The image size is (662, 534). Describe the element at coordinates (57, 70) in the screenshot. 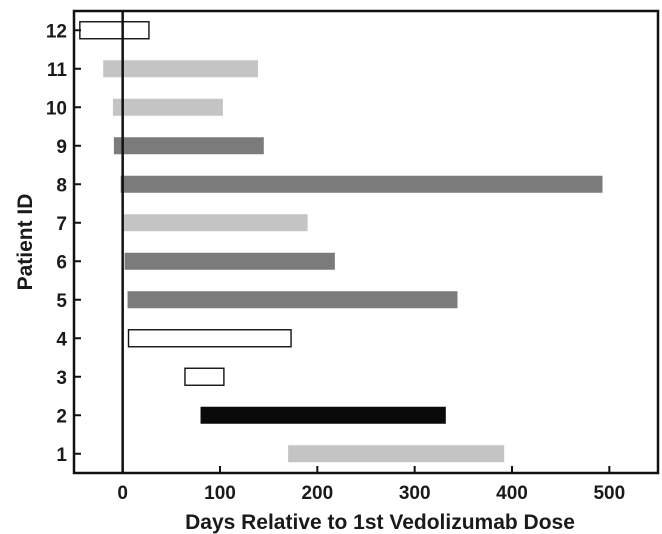

I see `y-tick-label: 11` at that location.